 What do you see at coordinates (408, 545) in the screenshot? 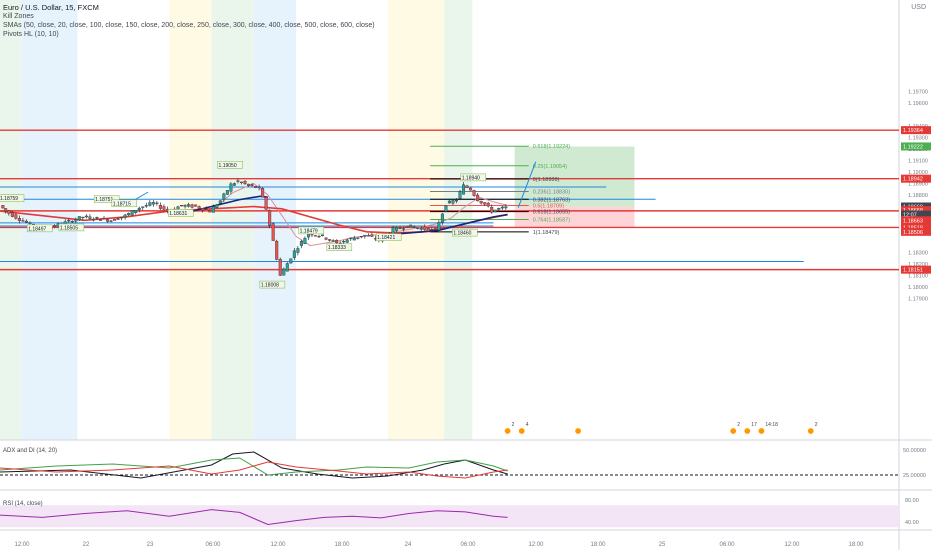
I see `x-tick-label-6: 24` at bounding box center [408, 545].